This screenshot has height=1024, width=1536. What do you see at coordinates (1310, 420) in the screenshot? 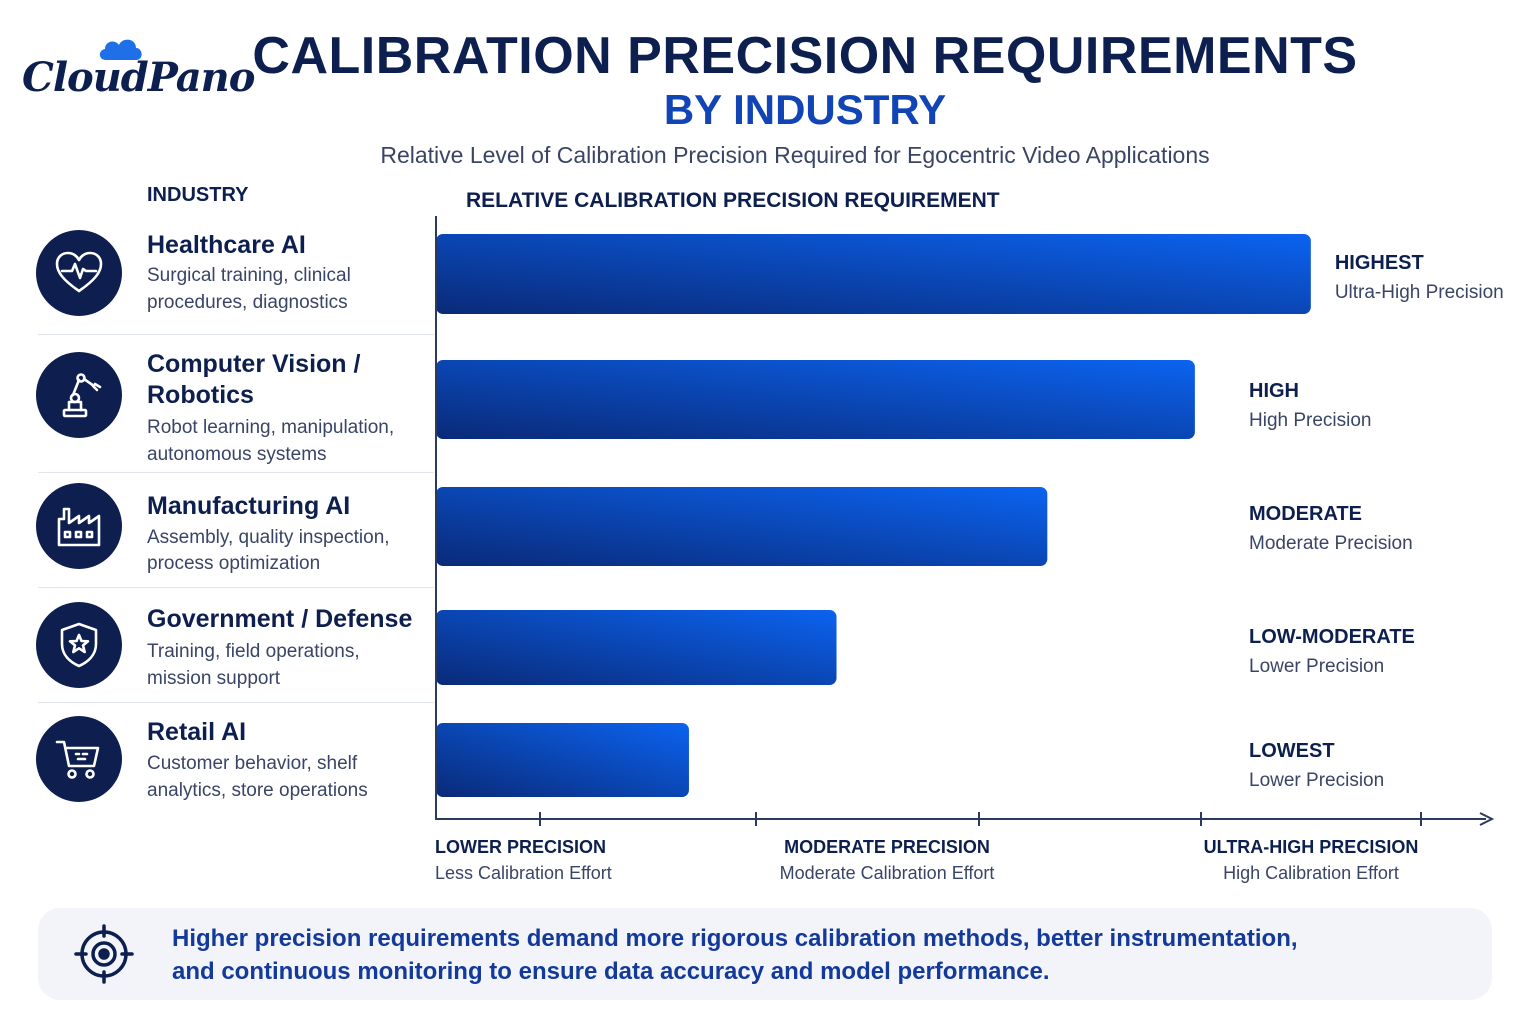
I see `bar-level-sublabel: High Precision` at bounding box center [1310, 420].